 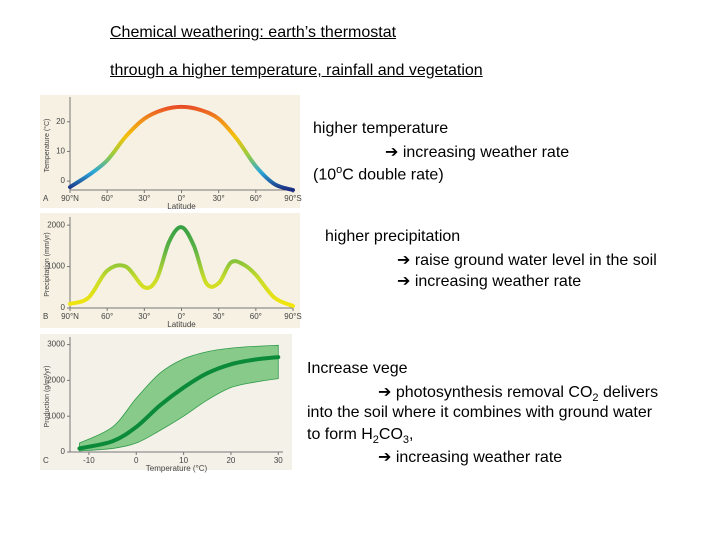 I want to click on x-tick-label: 20, so click(x=230, y=460).